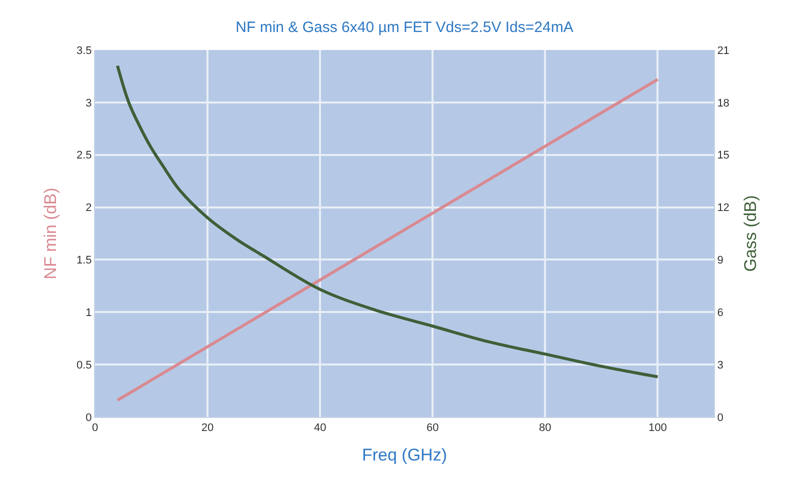  Describe the element at coordinates (84, 365) in the screenshot. I see `y-tick-label: 0.5` at that location.